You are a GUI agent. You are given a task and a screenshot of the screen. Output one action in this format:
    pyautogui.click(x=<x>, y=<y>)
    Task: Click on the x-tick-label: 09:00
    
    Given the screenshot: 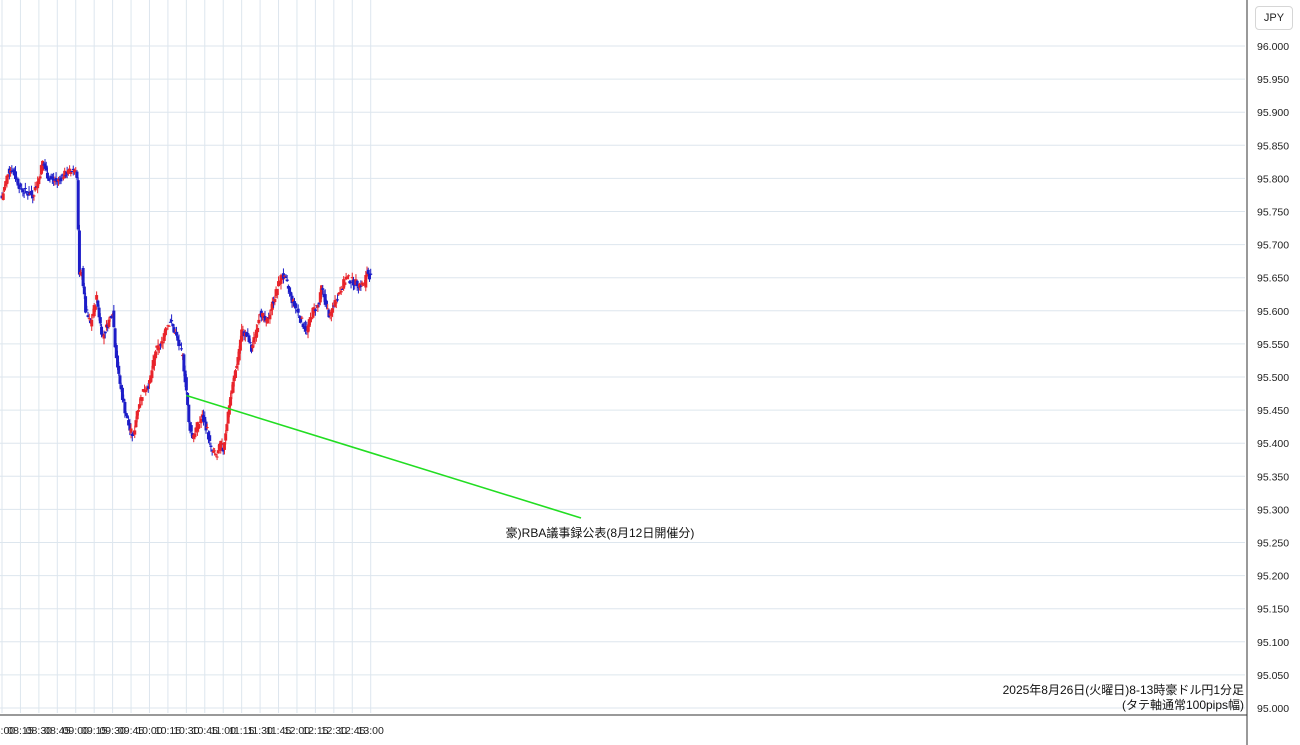 What is the action you would take?
    pyautogui.click(x=76, y=731)
    